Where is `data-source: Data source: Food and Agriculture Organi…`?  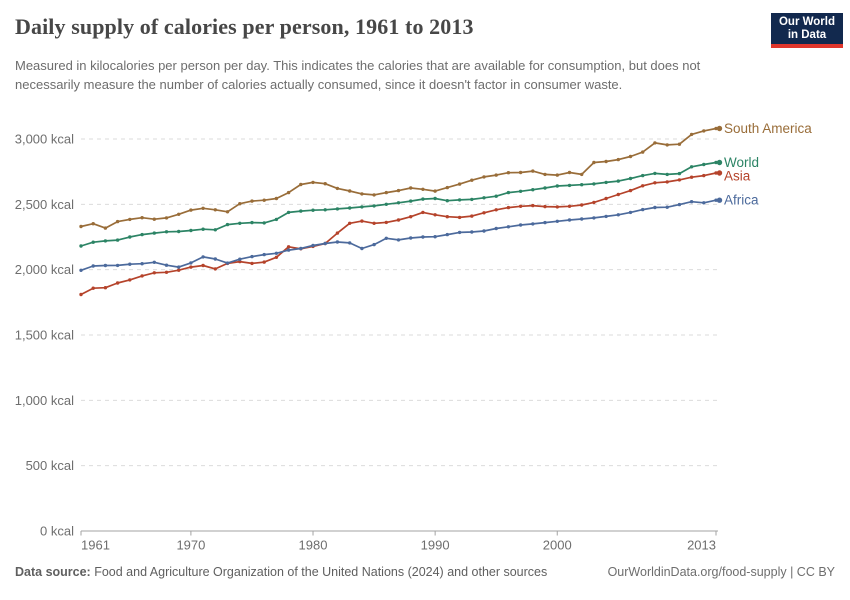
data-source: Data source: Food and Agriculture Organi… is located at coordinates (281, 572).